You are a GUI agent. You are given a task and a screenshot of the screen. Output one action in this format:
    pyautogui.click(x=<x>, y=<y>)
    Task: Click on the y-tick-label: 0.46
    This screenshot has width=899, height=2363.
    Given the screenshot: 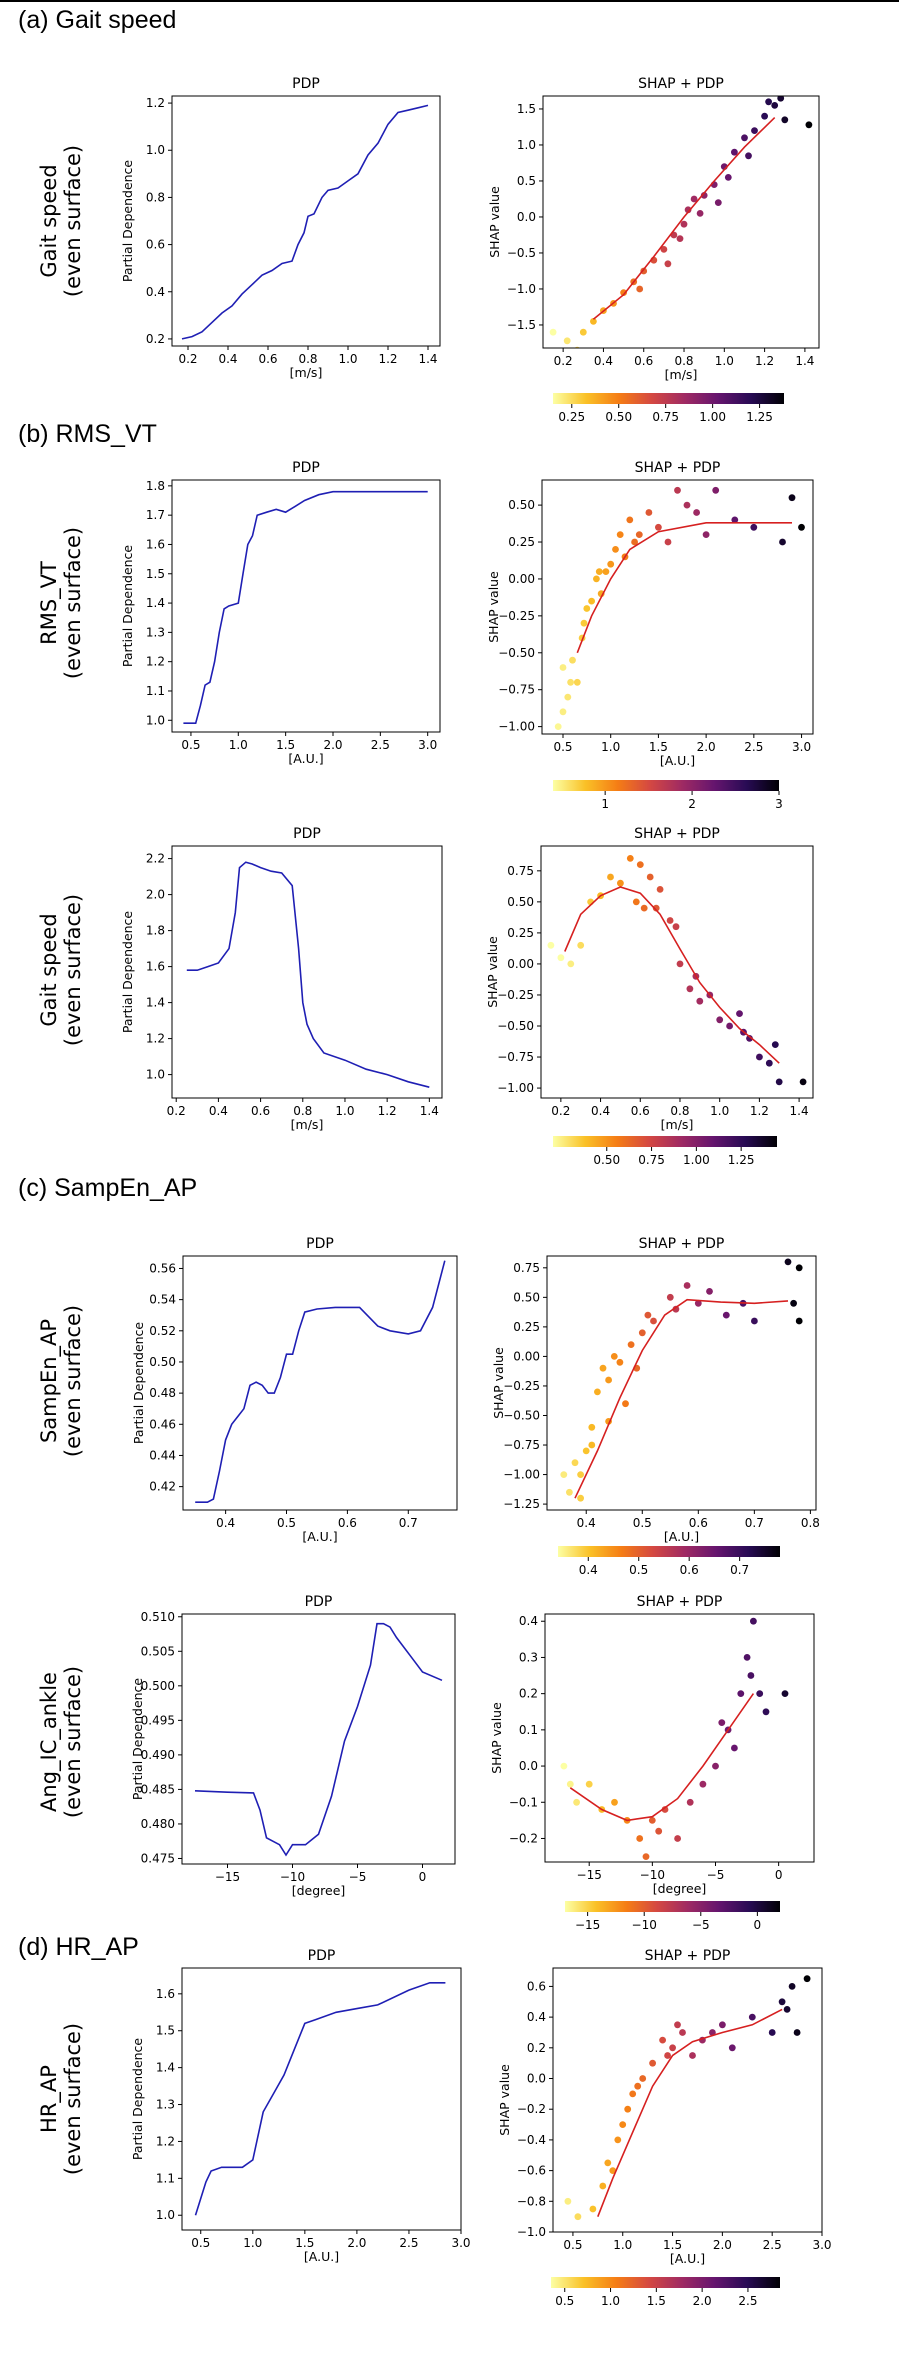 What is the action you would take?
    pyautogui.click(x=162, y=1424)
    